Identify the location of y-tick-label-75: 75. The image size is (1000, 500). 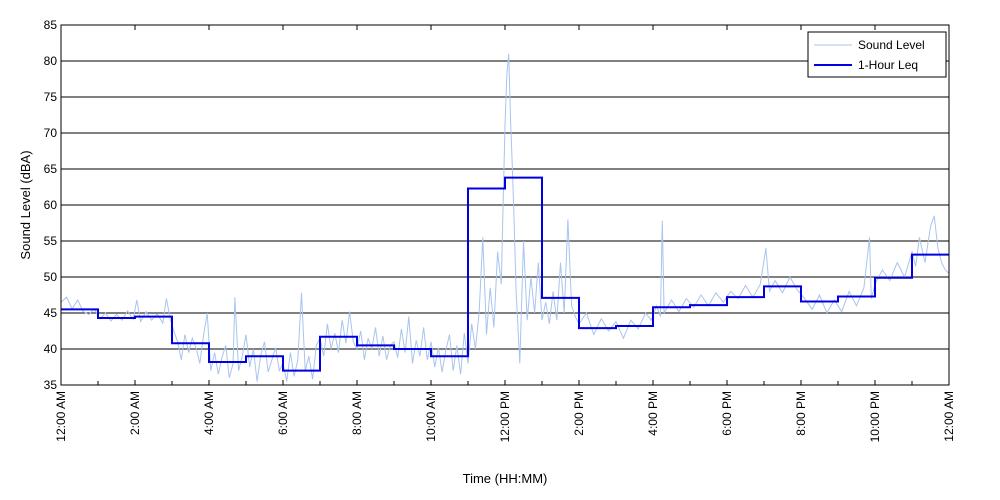
(51, 97).